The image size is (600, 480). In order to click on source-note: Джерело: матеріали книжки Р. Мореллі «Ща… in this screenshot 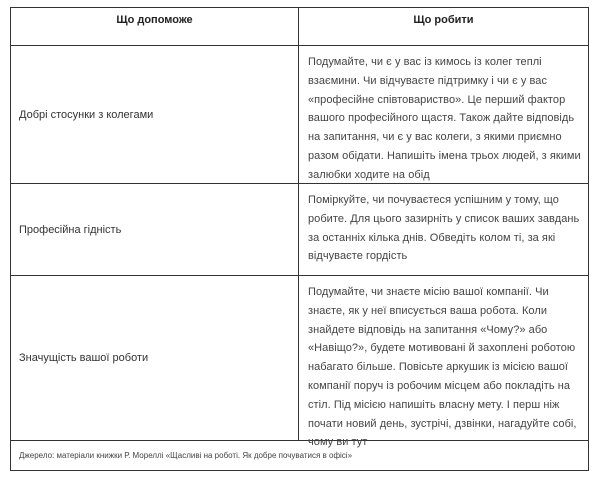, I will do `click(186, 455)`.